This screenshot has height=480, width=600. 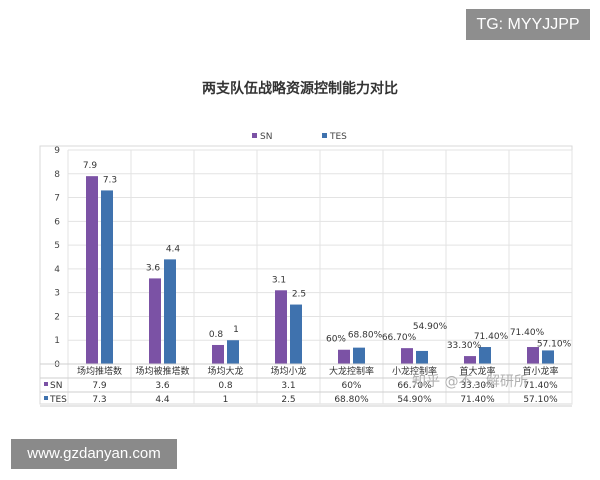 I want to click on data-label-sn-3: 3.1, so click(x=279, y=280).